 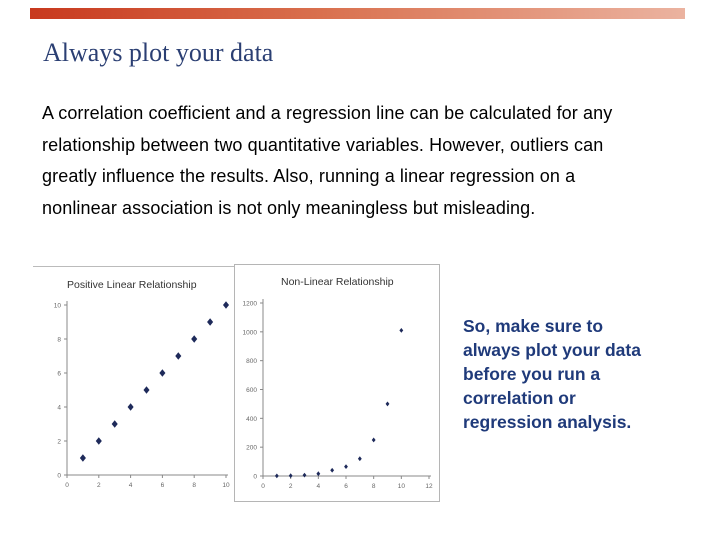 I want to click on y-tick-label: 4, so click(x=59, y=408).